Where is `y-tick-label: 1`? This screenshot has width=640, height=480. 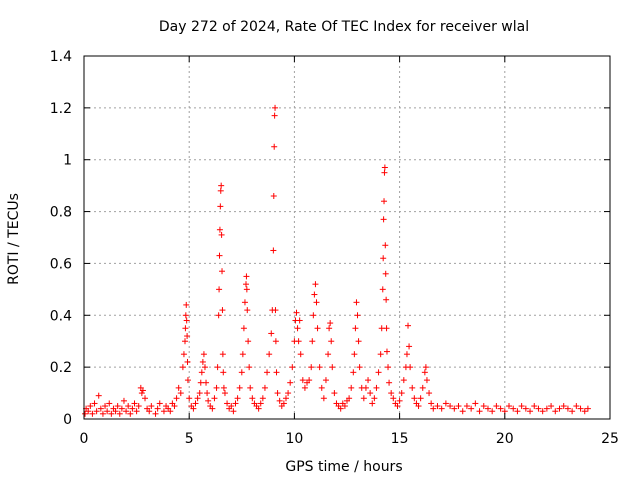
y-tick-label: 1 is located at coordinates (67, 161).